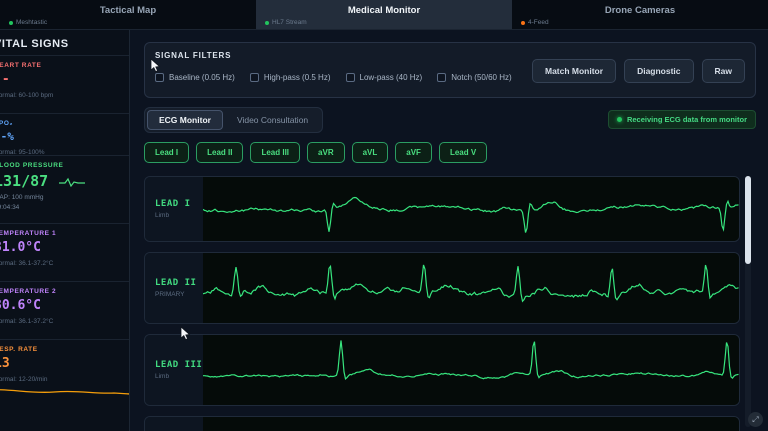 Image resolution: width=768 pixels, height=431 pixels. What do you see at coordinates (32, 22) in the screenshot?
I see `nav-status-label: Meshtastic` at bounding box center [32, 22].